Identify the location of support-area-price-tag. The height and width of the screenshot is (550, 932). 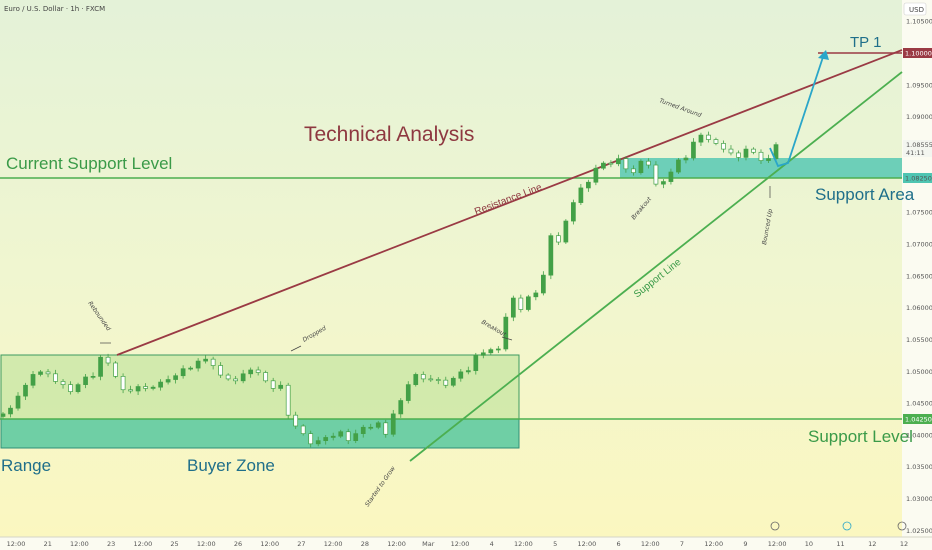
(917, 178).